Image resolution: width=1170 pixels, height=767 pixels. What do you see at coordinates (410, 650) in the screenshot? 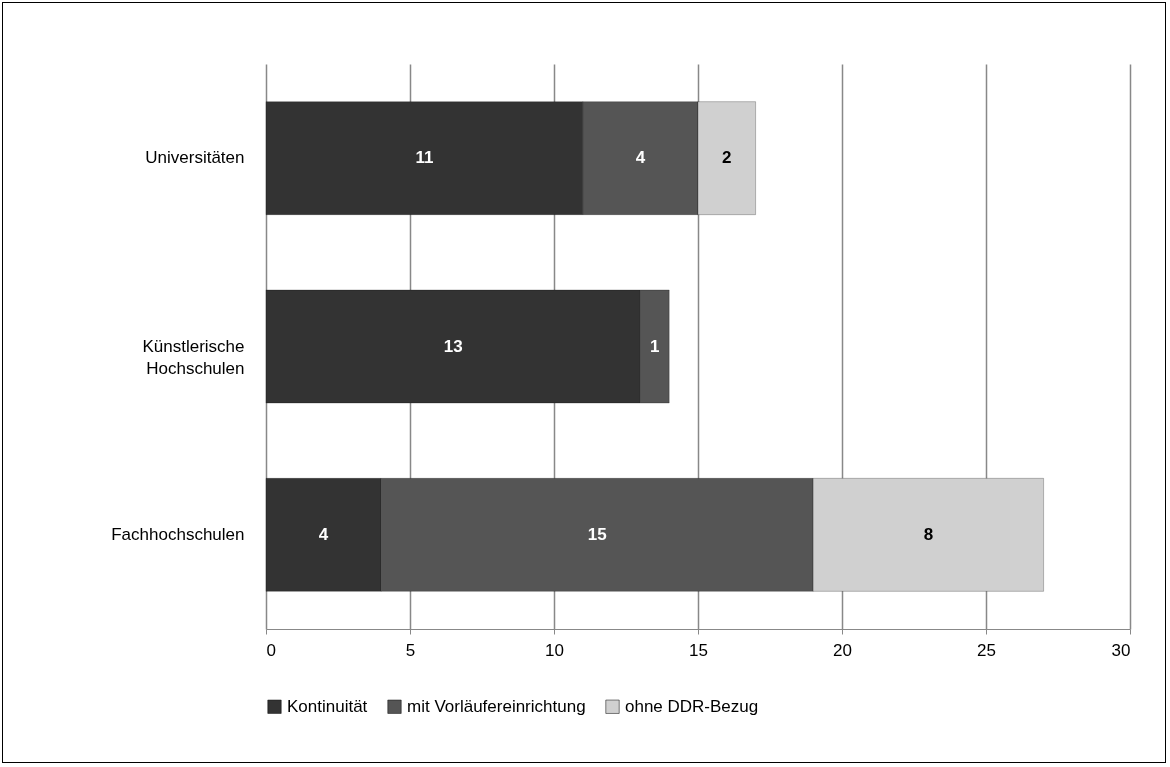
I see `x-tick-label: 5` at bounding box center [410, 650].